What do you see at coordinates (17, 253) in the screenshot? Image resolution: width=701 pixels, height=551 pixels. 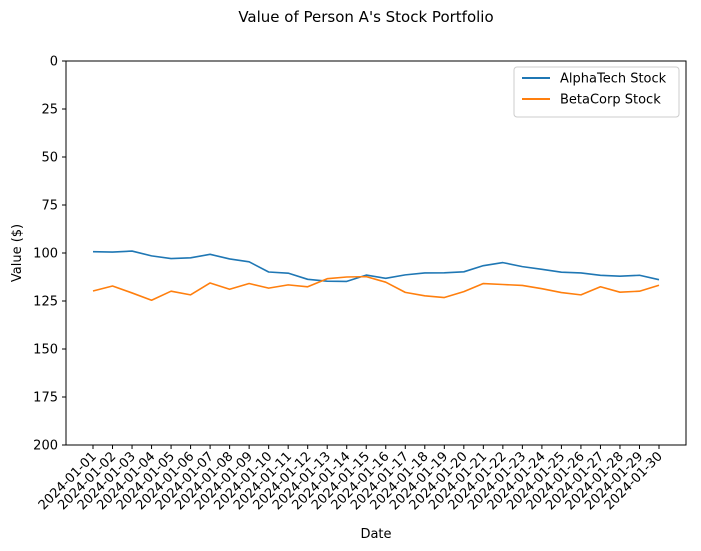 I see `y-axis-label: Value ($)` at bounding box center [17, 253].